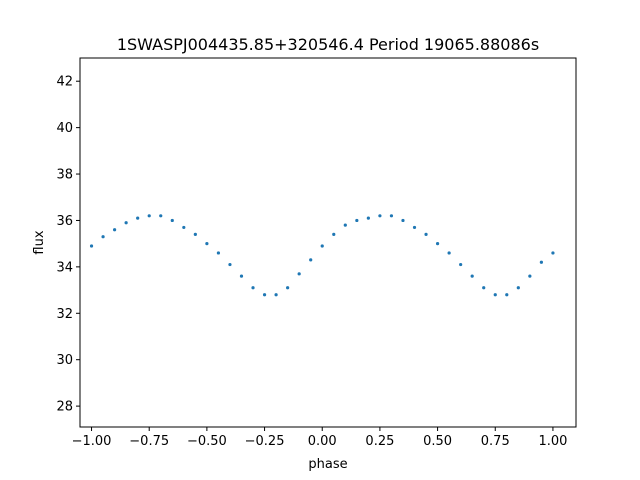 This screenshot has width=640, height=480. I want to click on y-axis: 28 30 32 34 36 38 40 42, so click(68, 245).